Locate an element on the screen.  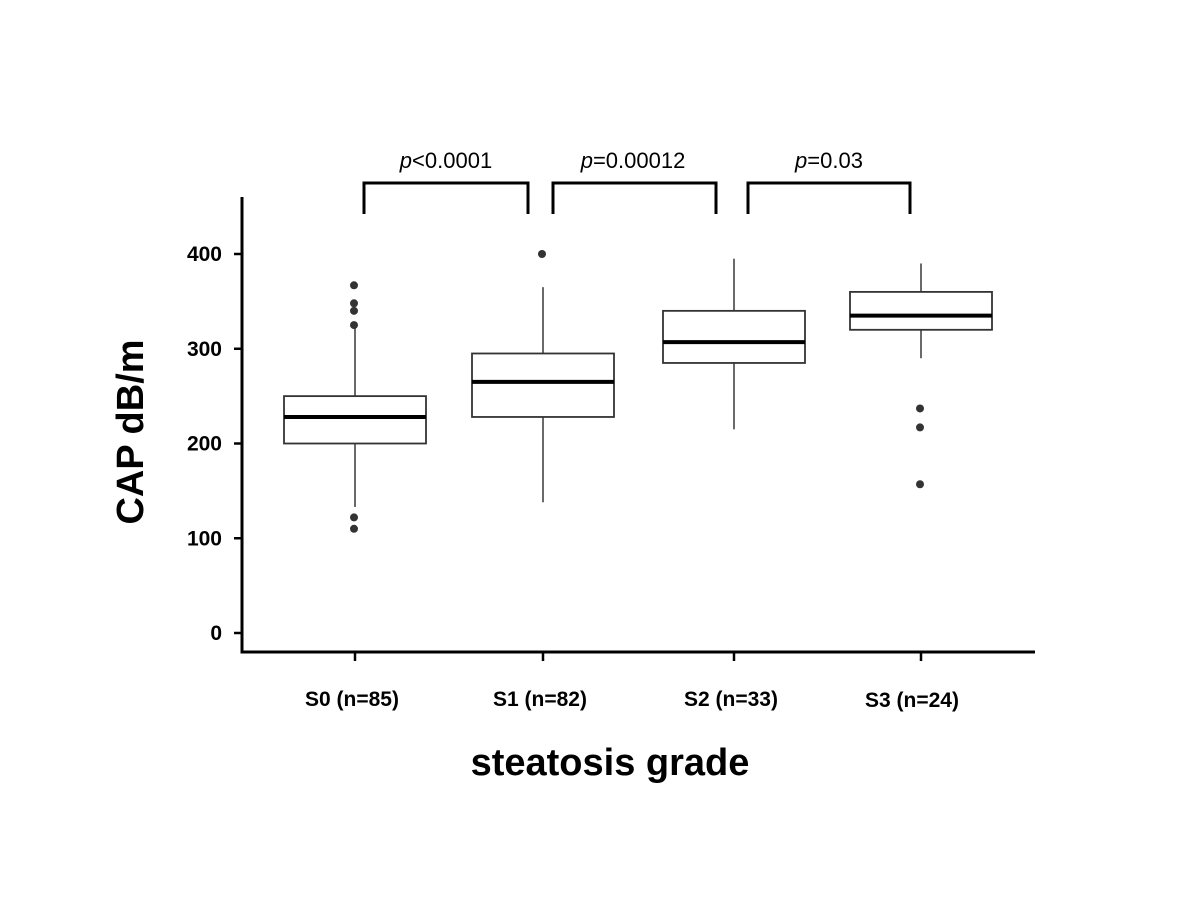
p-value-label: p=0.00012 is located at coordinates (633, 160).